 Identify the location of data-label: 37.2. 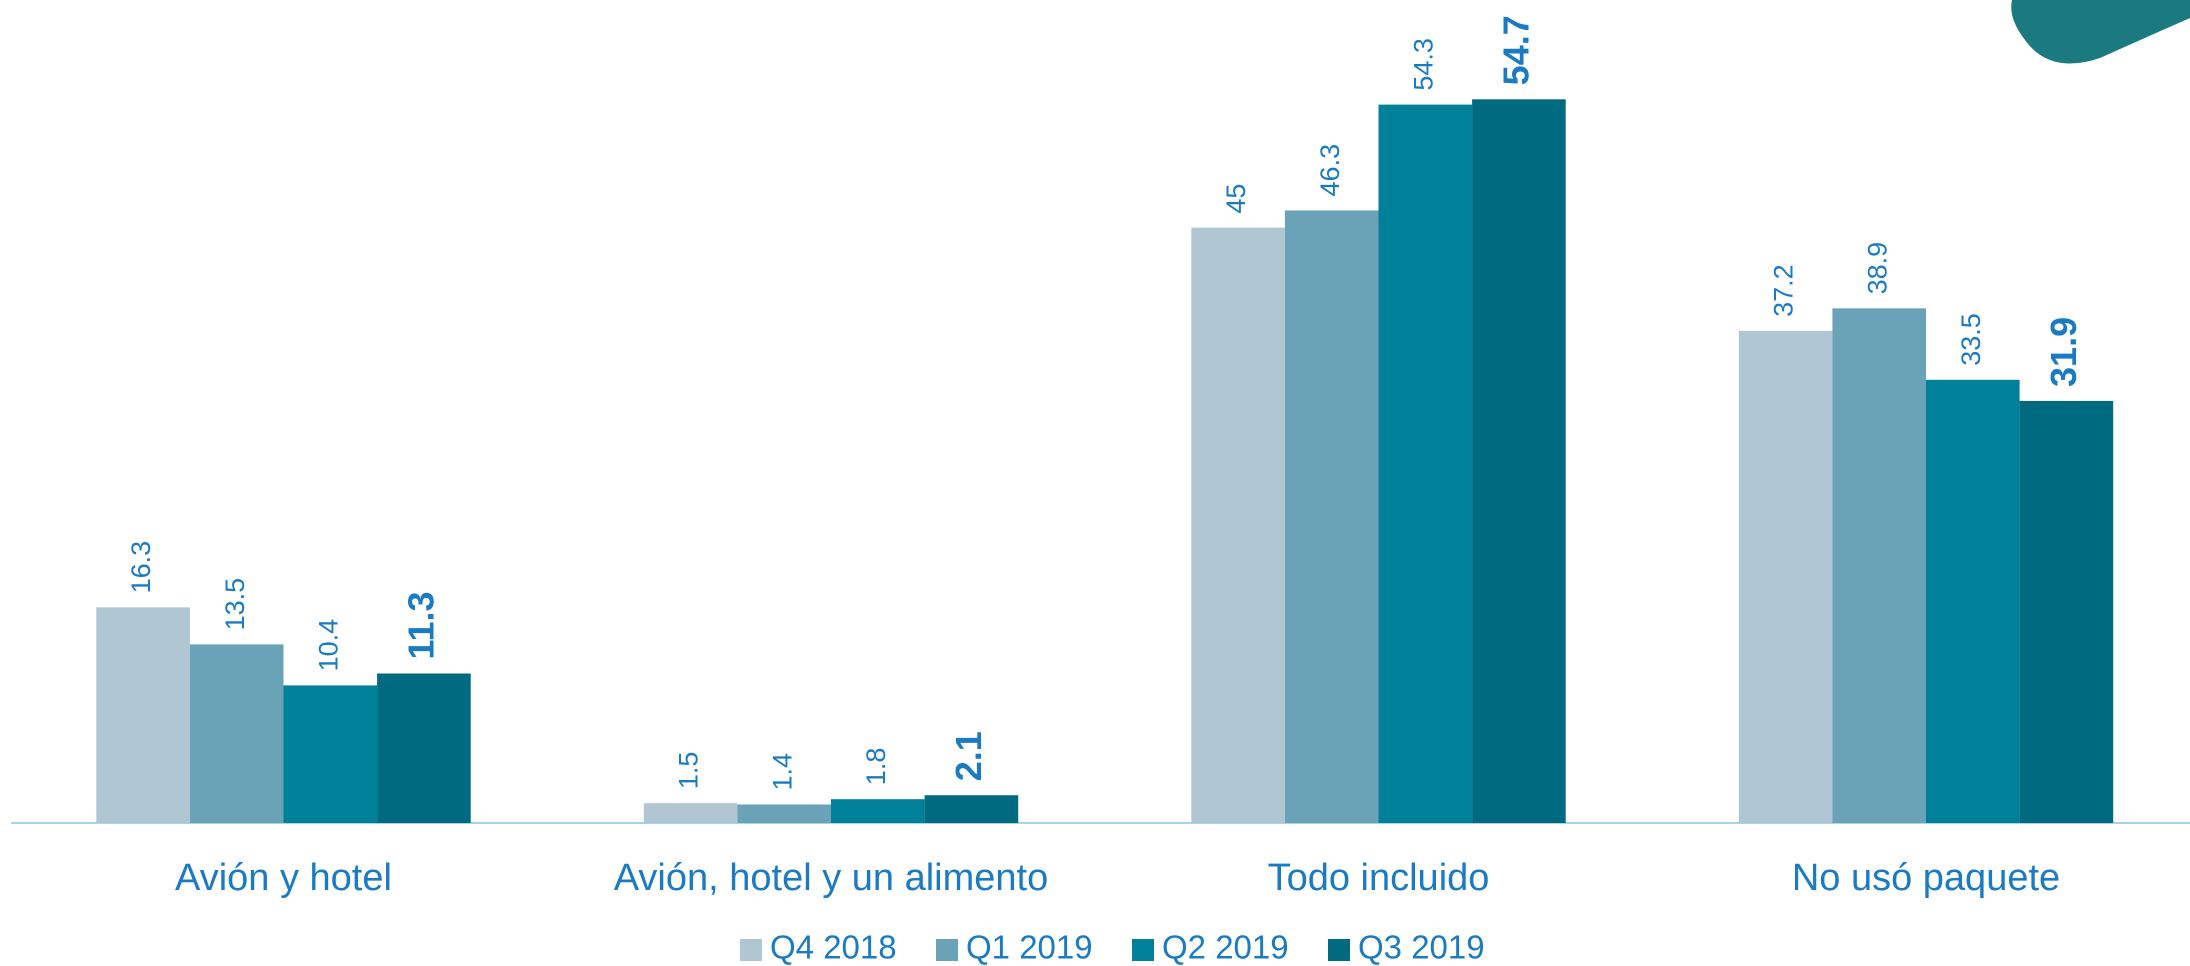
(1784, 290).